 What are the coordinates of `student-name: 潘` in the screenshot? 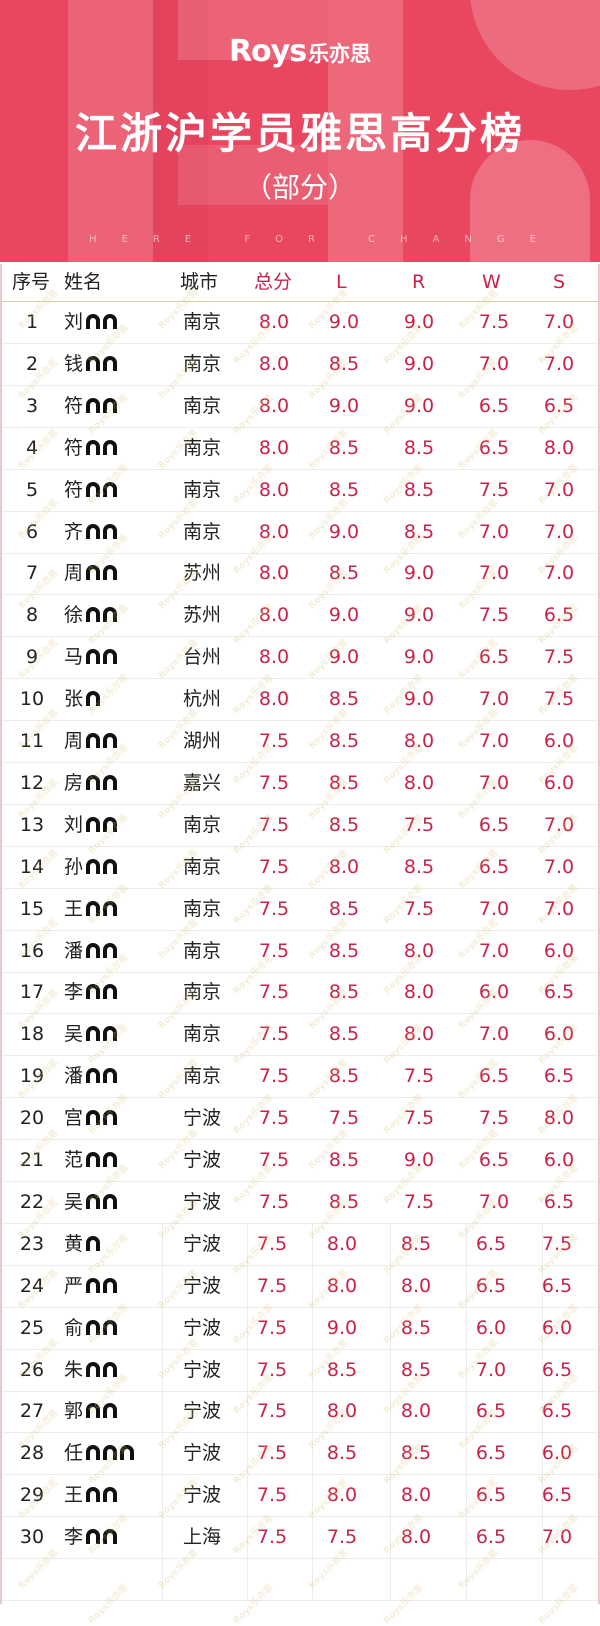 It's located at (91, 951).